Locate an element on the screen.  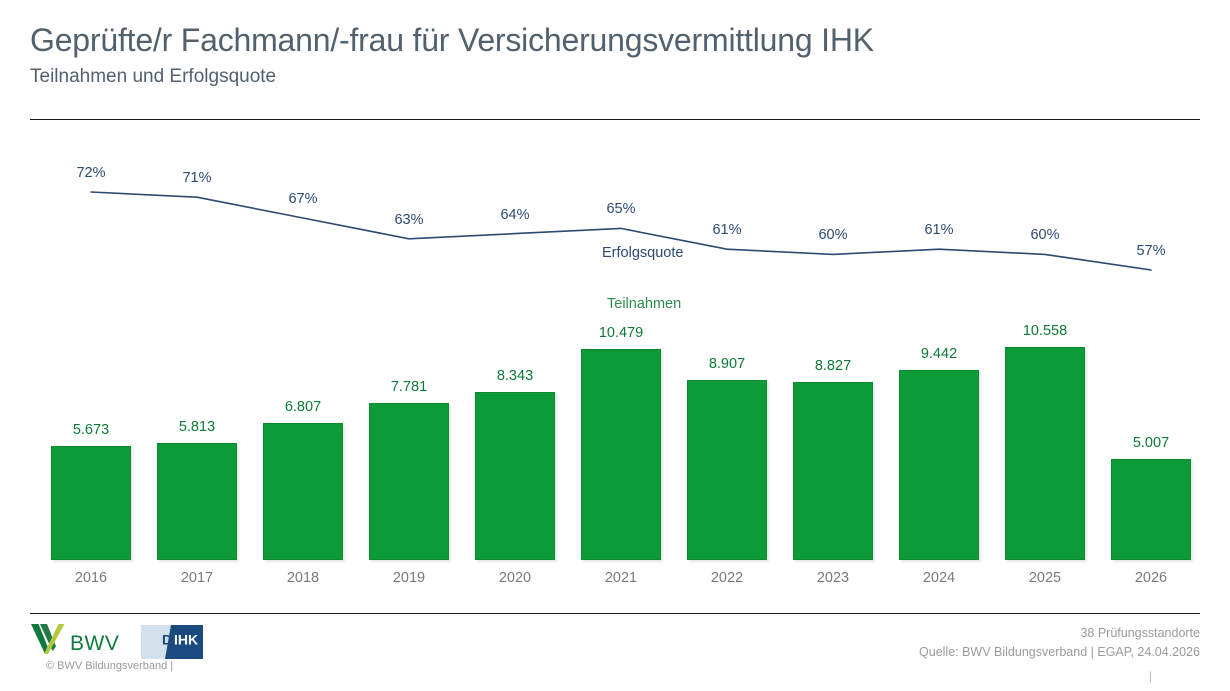
x-tick-2020: 2020 is located at coordinates (515, 578).